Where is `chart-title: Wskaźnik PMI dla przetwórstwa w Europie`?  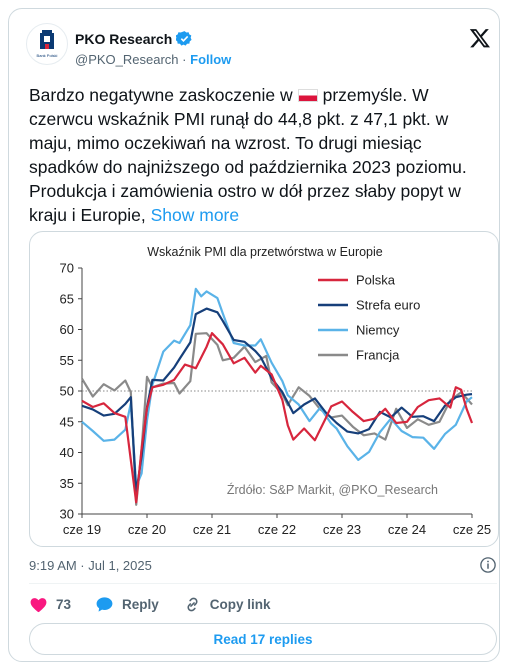 chart-title: Wskaźnik PMI dla przetwórstwa w Europie is located at coordinates (265, 252).